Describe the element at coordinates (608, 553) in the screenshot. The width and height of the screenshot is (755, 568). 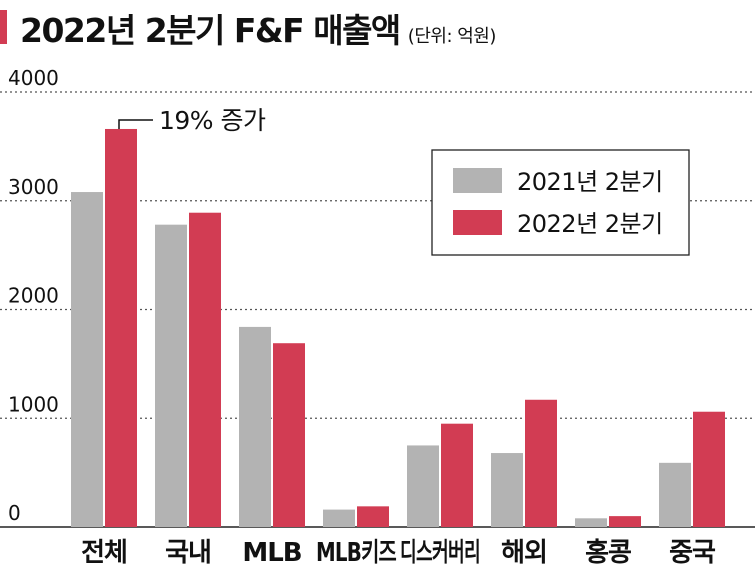
I see `x-tick-label: 홍콩` at that location.